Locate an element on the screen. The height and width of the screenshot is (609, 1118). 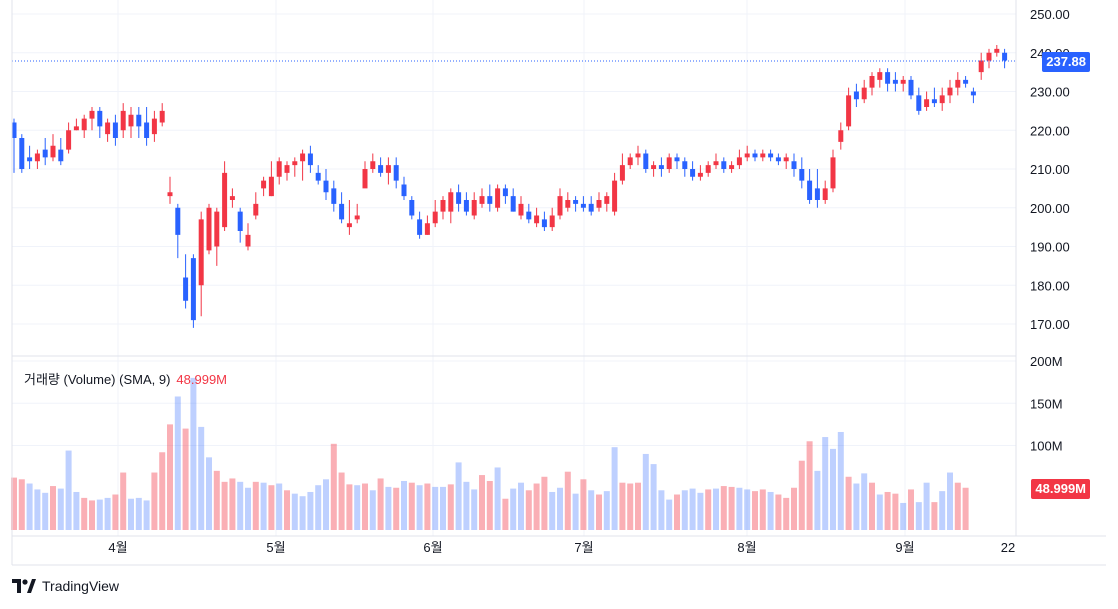
tradingview-logo: TradingView is located at coordinates (65, 586).